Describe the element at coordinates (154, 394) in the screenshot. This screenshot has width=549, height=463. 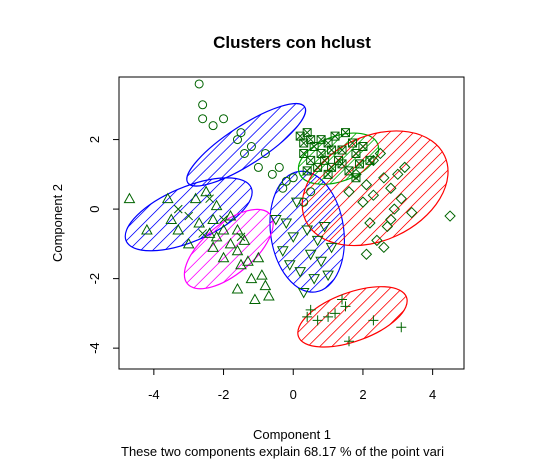
I see `x-tick-label: -4` at that location.